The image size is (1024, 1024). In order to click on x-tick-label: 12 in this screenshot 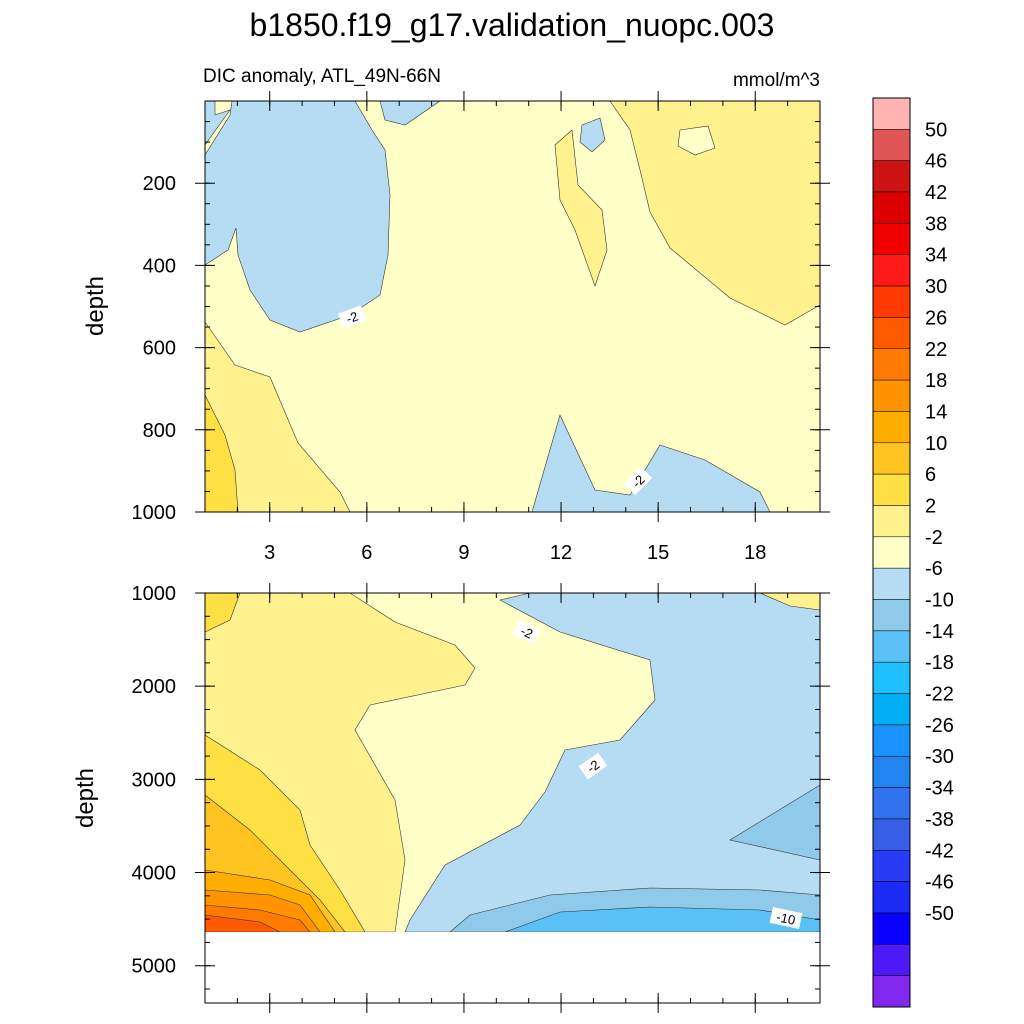, I will do `click(561, 553)`.